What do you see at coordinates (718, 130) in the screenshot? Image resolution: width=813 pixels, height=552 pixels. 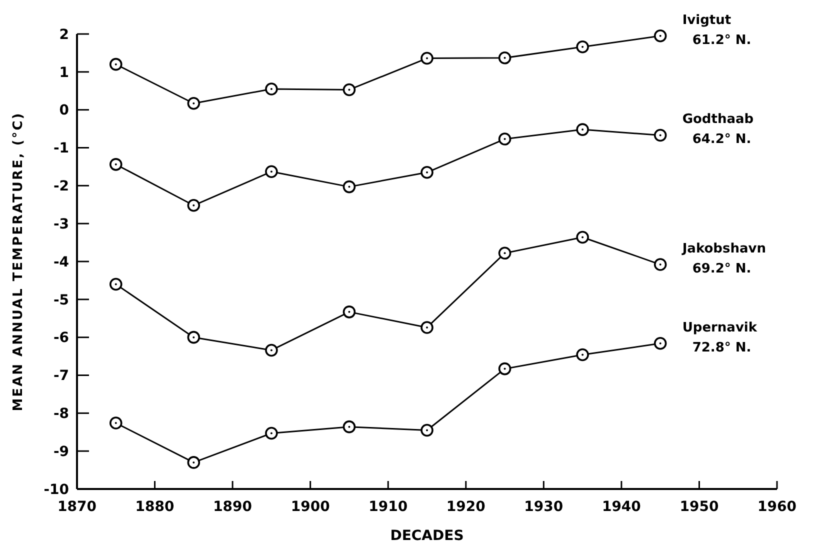 I see `series-label: Godthaab 64.2° N.` at bounding box center [718, 130].